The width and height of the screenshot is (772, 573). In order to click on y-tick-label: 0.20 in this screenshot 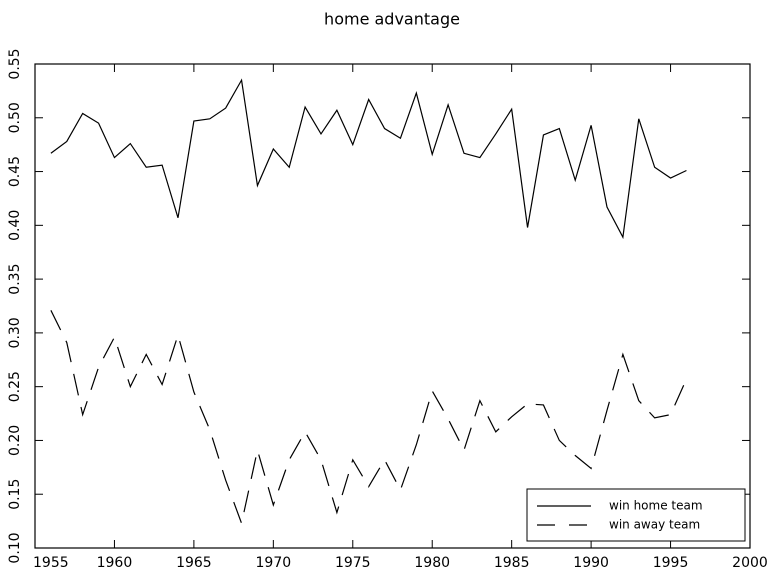, I will do `click(15, 440)`.